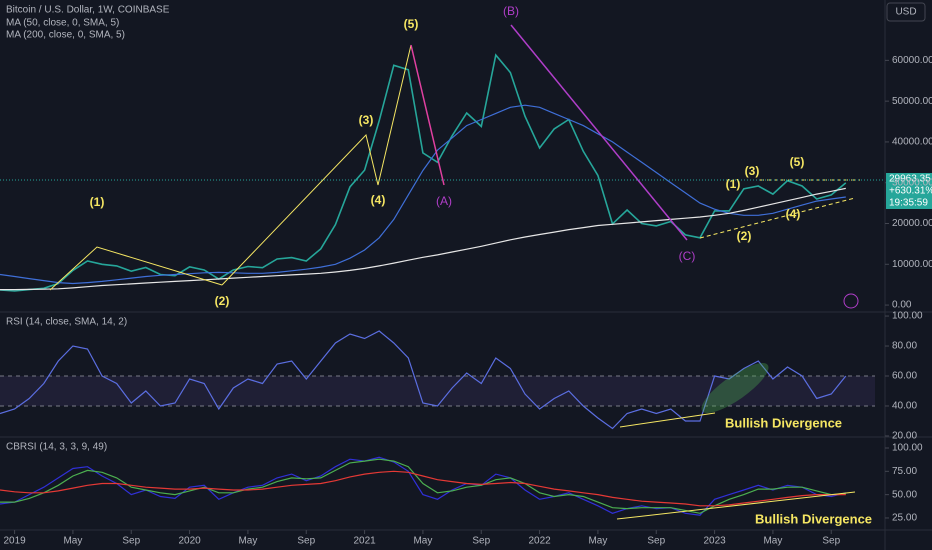  I want to click on legend-entry: MA (200, close, 0, SMA, 5), so click(65, 35).